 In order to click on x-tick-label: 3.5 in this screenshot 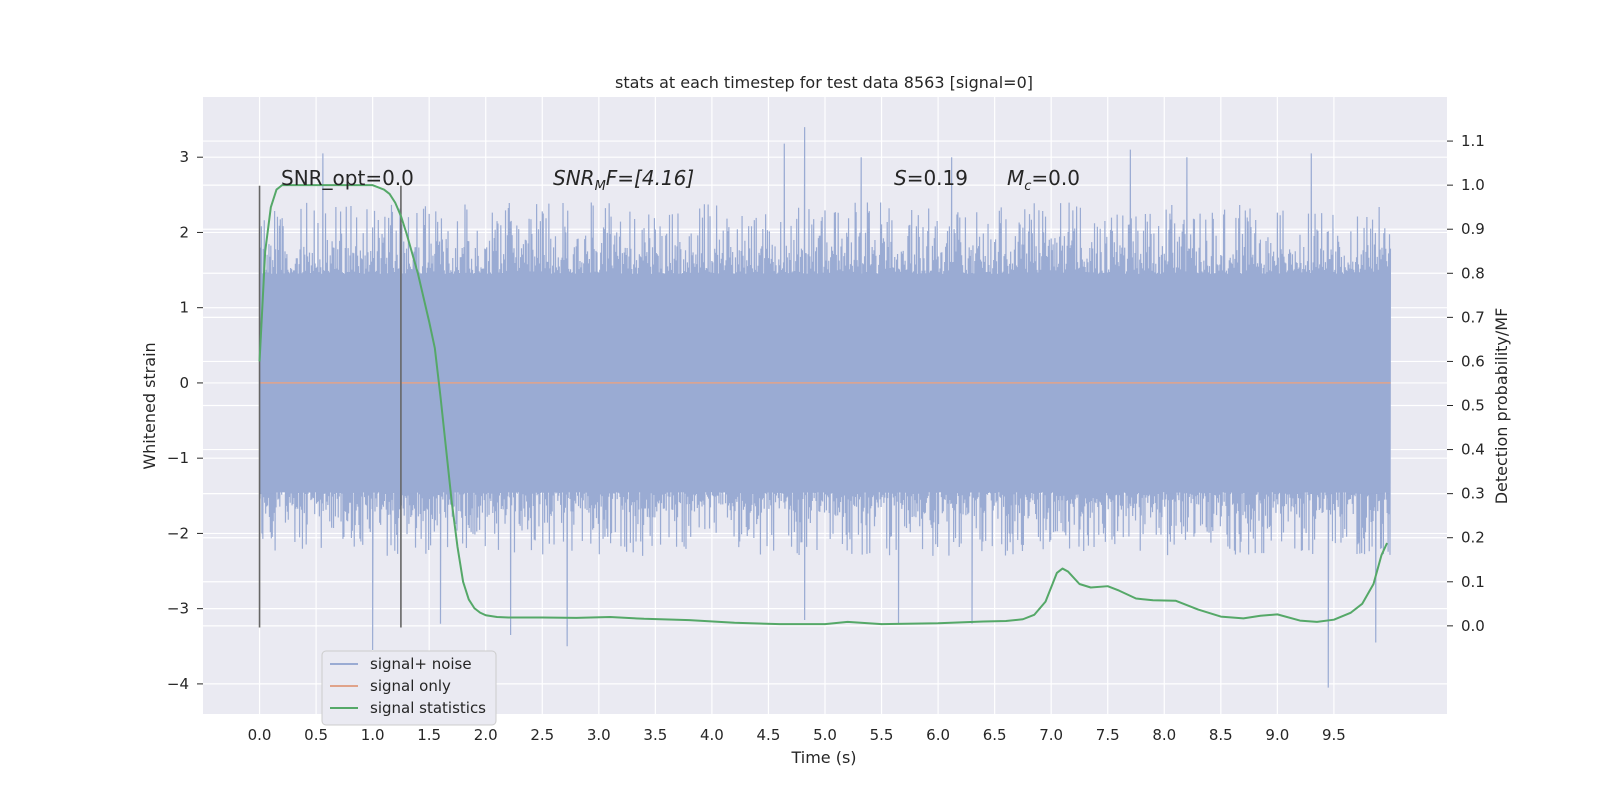, I will do `click(655, 735)`.